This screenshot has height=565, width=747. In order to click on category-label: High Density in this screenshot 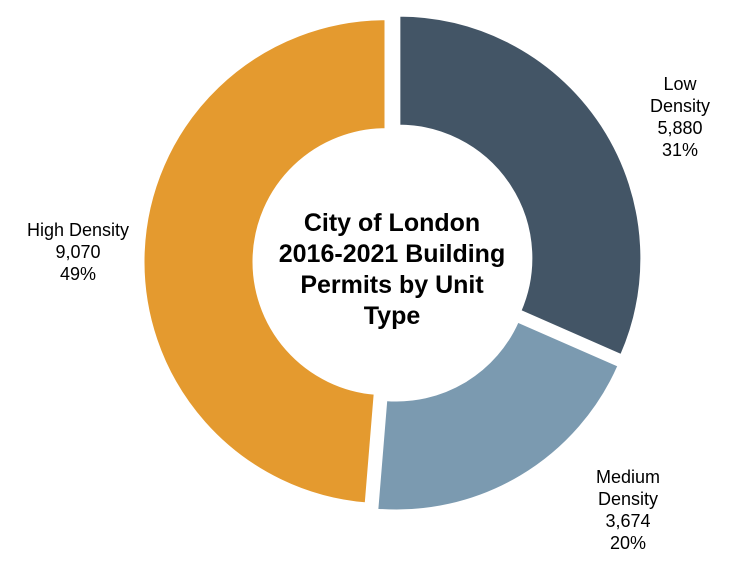, I will do `click(78, 230)`.